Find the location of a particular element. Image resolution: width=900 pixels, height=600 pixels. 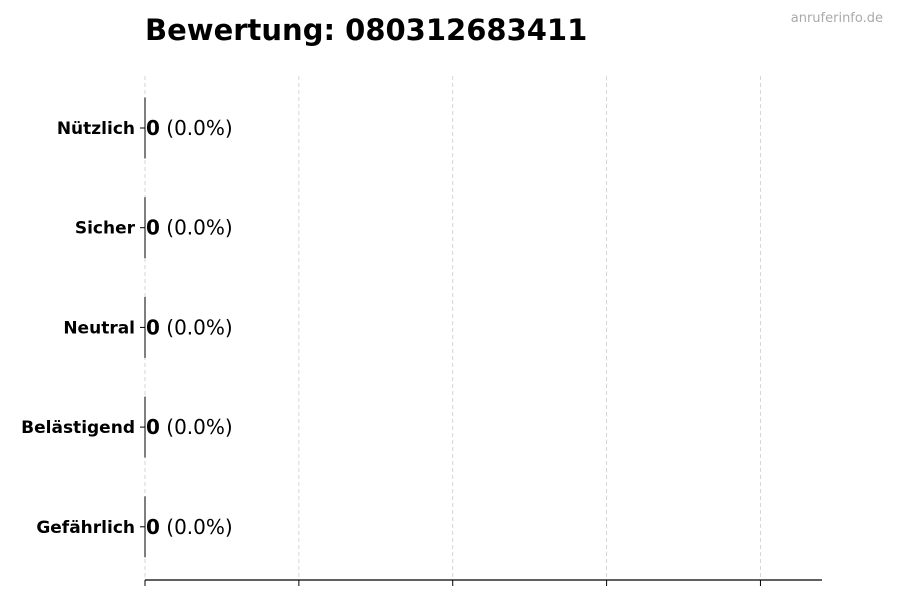

category-label: Gefährlich is located at coordinates (85, 528).